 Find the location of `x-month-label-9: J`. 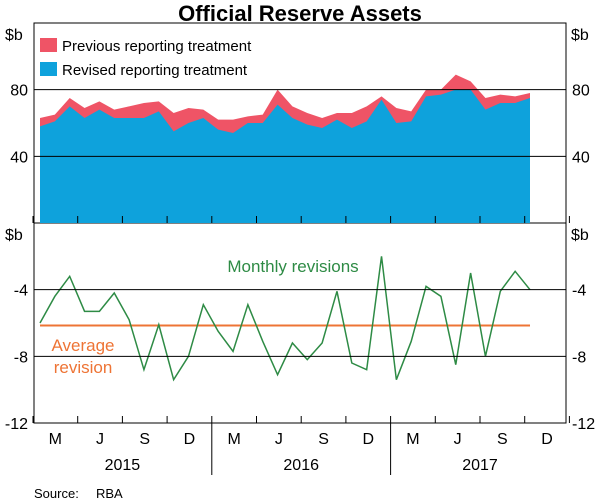

x-month-label-9: J is located at coordinates (458, 439).